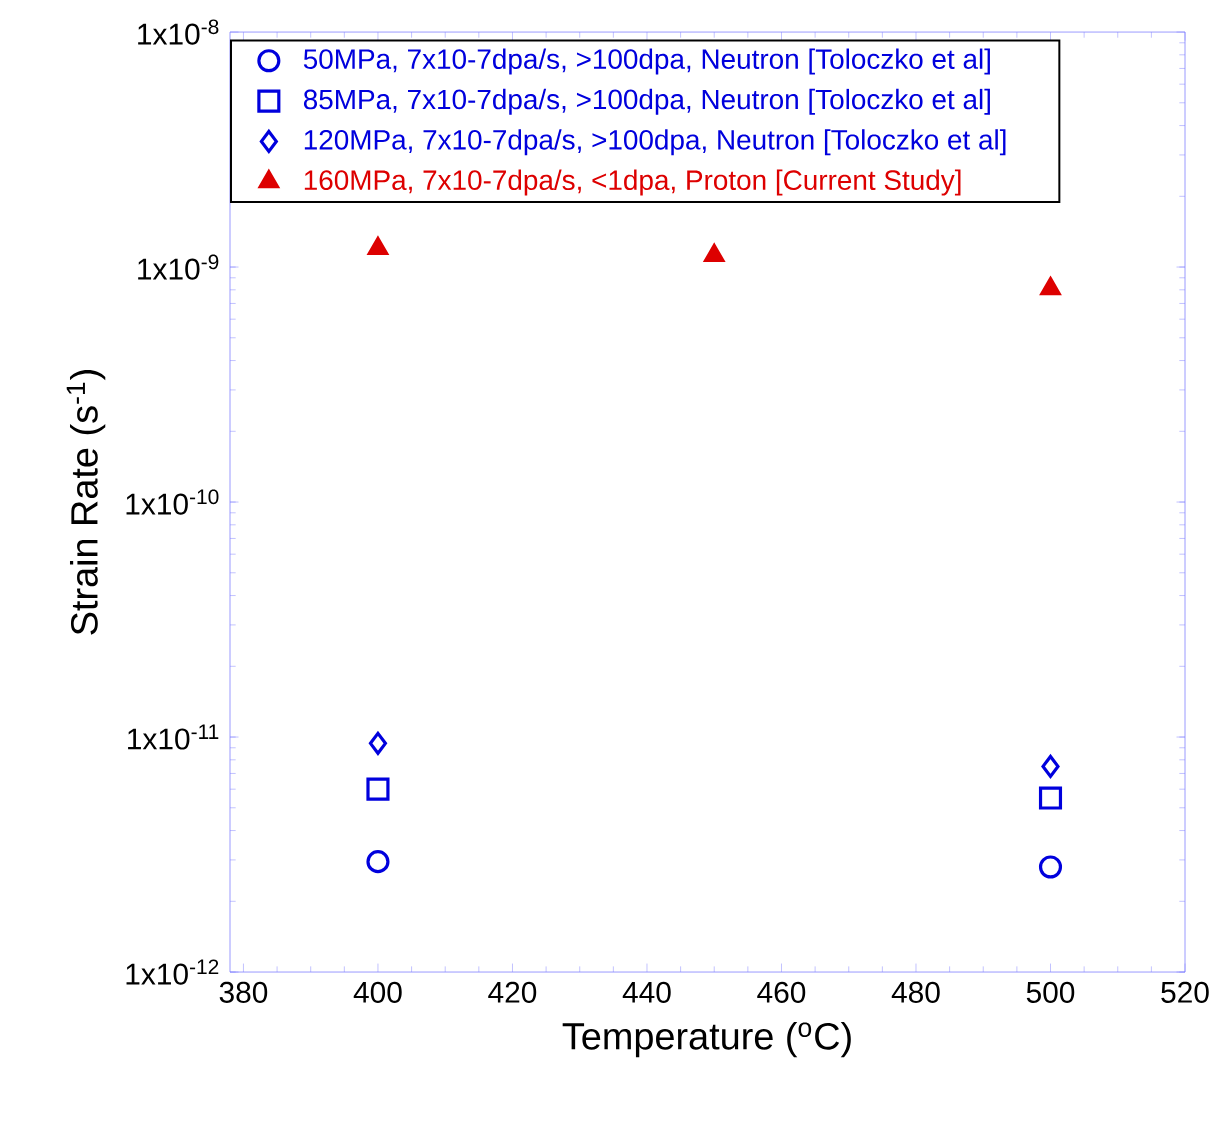 The height and width of the screenshot is (1139, 1227). I want to click on x-tick-label: 500, so click(1050, 992).